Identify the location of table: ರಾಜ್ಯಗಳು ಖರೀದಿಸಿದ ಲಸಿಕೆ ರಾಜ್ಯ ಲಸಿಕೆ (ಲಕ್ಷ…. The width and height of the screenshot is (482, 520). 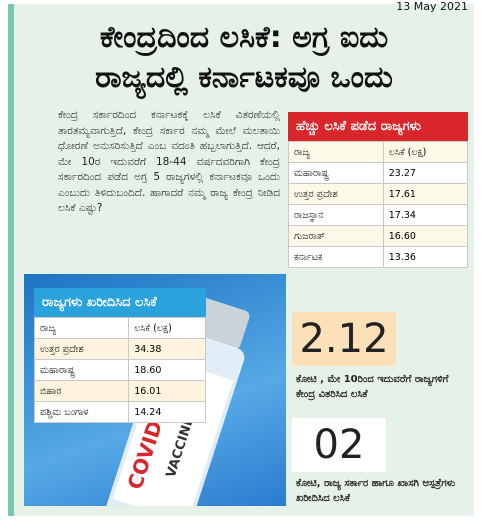
(119, 355).